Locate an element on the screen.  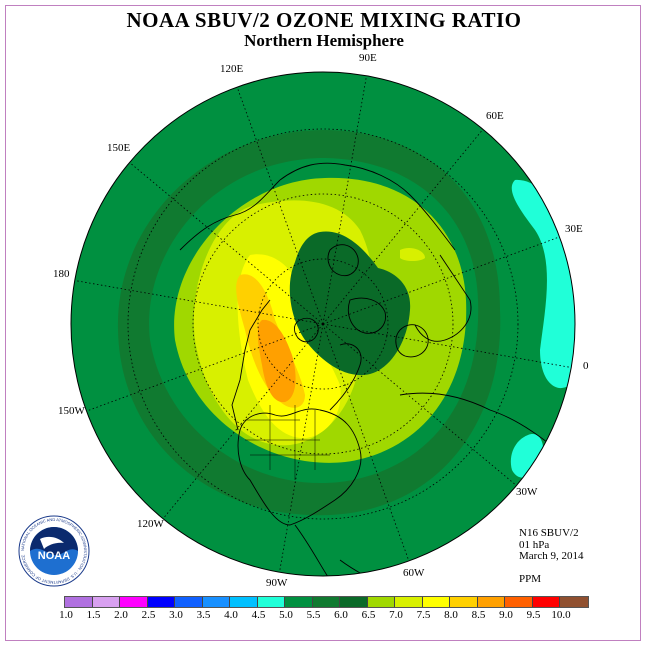
color-scale-tick-label: 4.0 is located at coordinates (231, 615).